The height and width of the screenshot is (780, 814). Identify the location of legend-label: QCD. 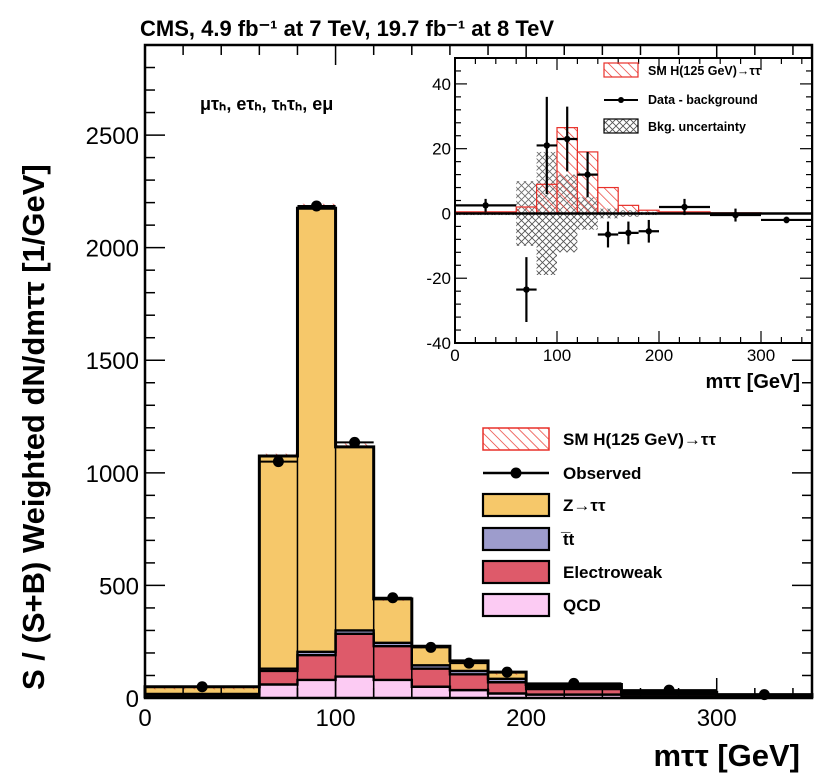
(582, 605).